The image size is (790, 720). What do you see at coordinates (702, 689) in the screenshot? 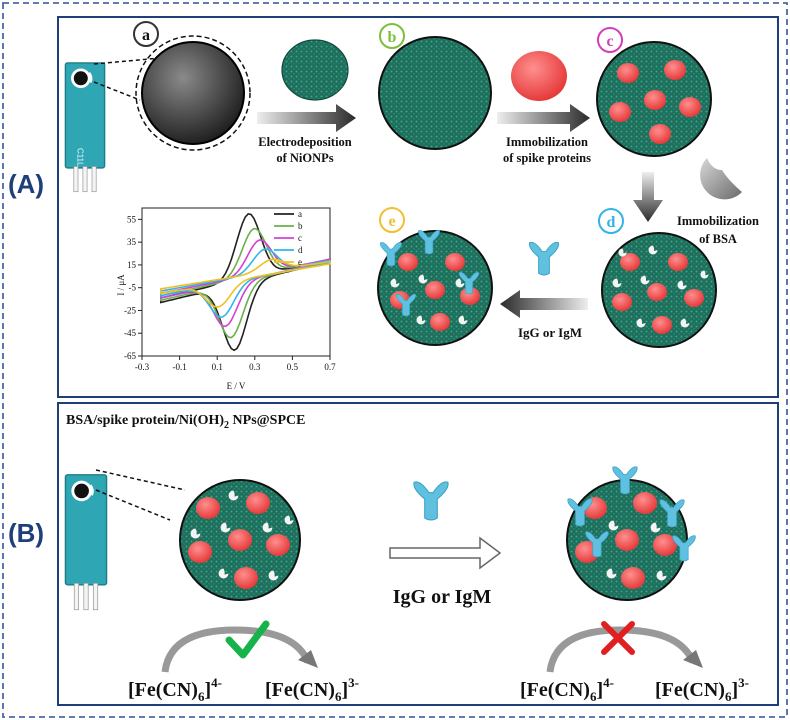
I see `probe-right-label-right: [Fe(CN)6]3-` at bounding box center [702, 689].